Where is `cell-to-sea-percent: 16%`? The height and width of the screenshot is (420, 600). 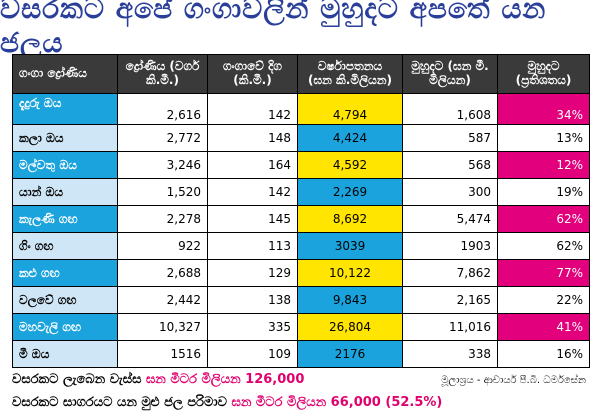
cell-to-sea-percent: 16% is located at coordinates (543, 354).